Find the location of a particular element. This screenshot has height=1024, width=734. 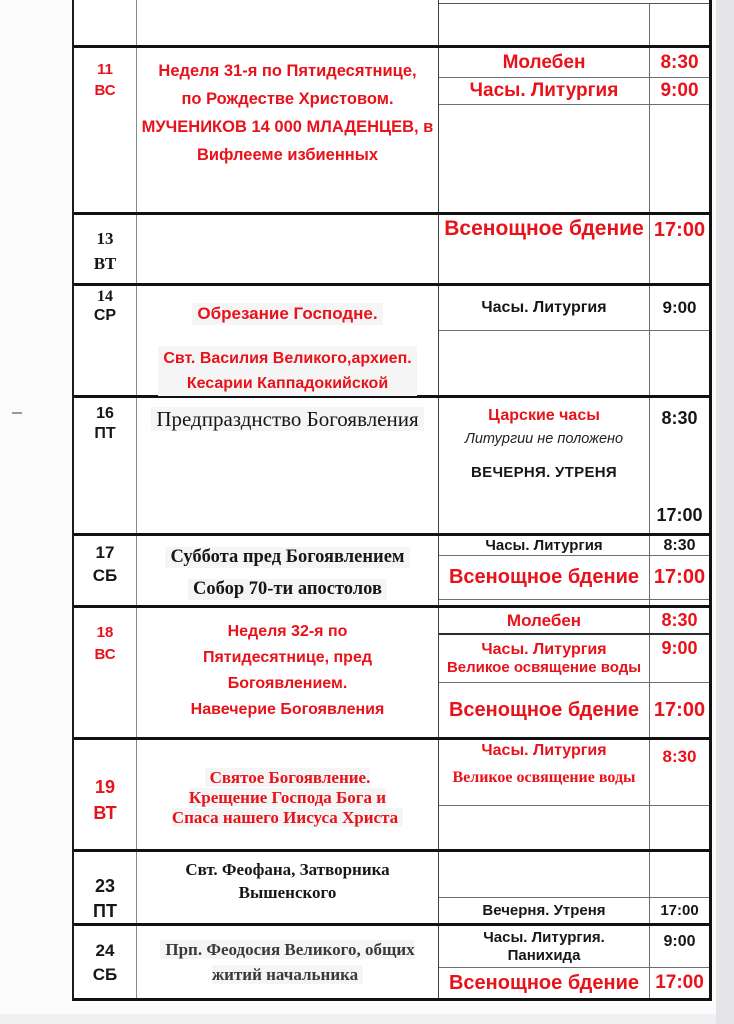

date-cell: 24 СБ is located at coordinates (105, 962).